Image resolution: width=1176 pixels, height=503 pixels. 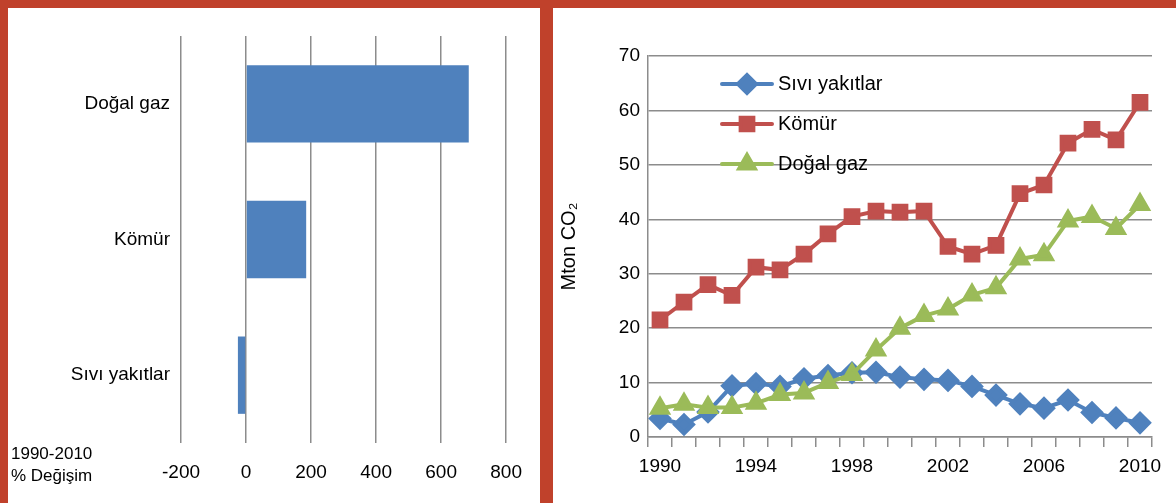 What do you see at coordinates (1044, 465) in the screenshot?
I see `x-tick-label: 2006` at bounding box center [1044, 465].